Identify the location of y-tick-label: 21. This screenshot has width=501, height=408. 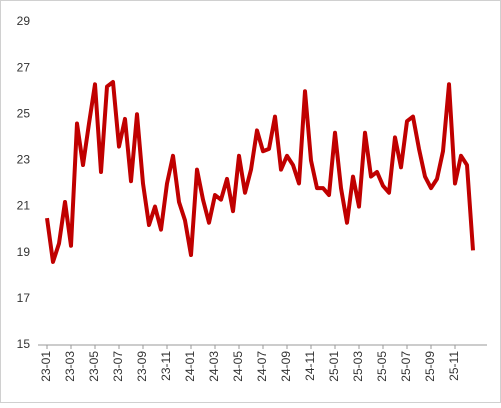
(24, 206).